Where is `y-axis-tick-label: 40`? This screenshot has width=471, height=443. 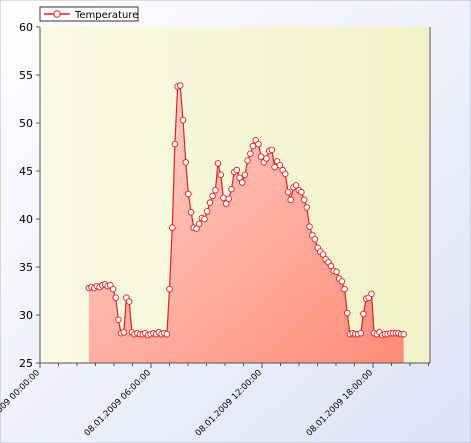 y-axis-tick-label: 40 is located at coordinates (26, 219).